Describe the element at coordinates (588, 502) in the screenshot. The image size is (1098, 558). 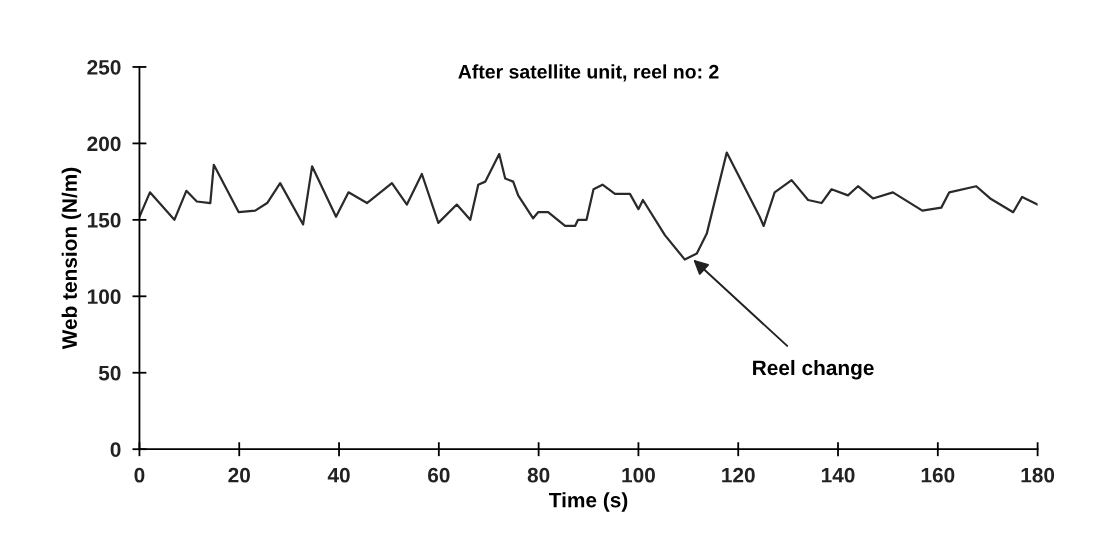
I see `x-axis-title: Time (s)` at that location.